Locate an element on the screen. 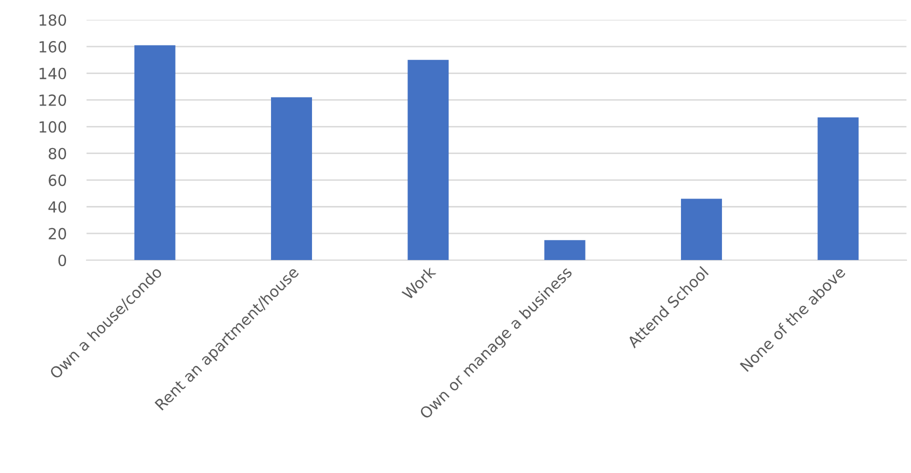 Image resolution: width=911 pixels, height=473 pixels. y-tick-label: 180 is located at coordinates (53, 20).